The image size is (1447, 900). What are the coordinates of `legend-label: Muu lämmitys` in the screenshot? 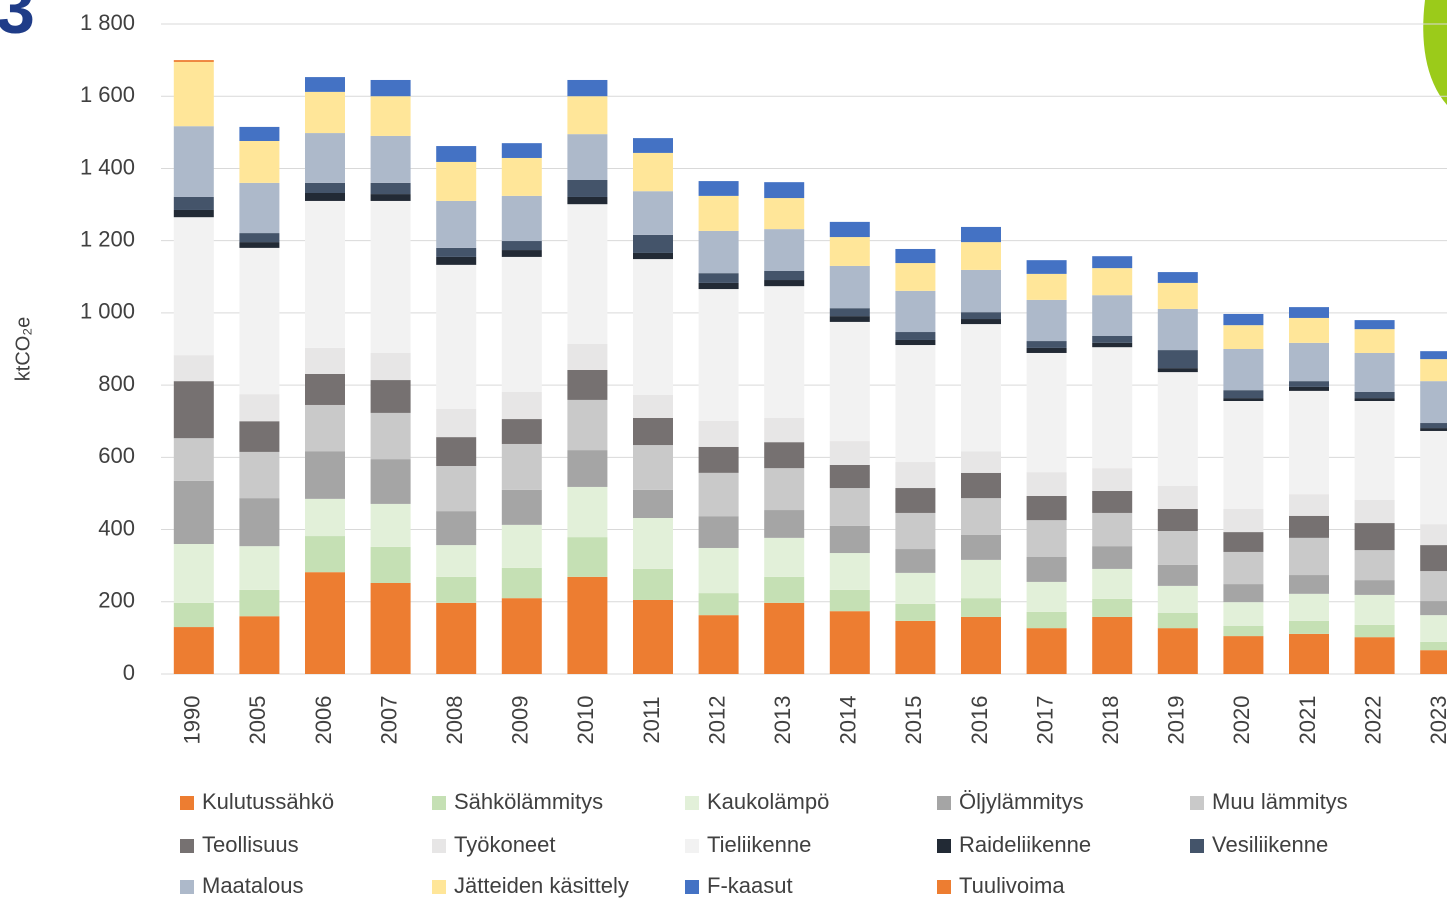 It's located at (1280, 801).